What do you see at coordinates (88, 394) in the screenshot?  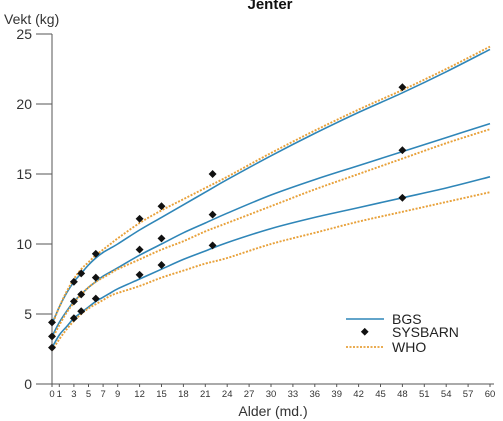 I see `x-tick-label: 5` at bounding box center [88, 394].